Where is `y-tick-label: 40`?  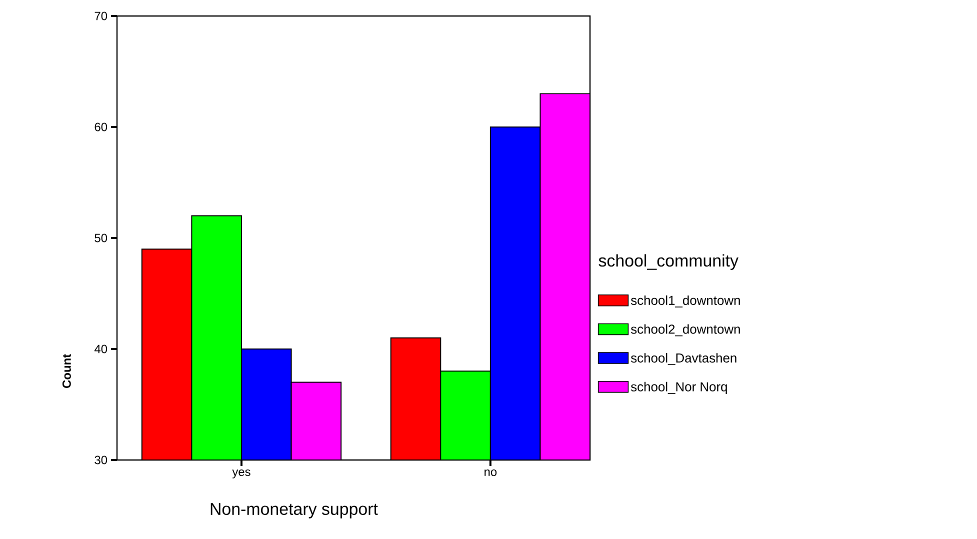
y-tick-label: 40 is located at coordinates (101, 349).